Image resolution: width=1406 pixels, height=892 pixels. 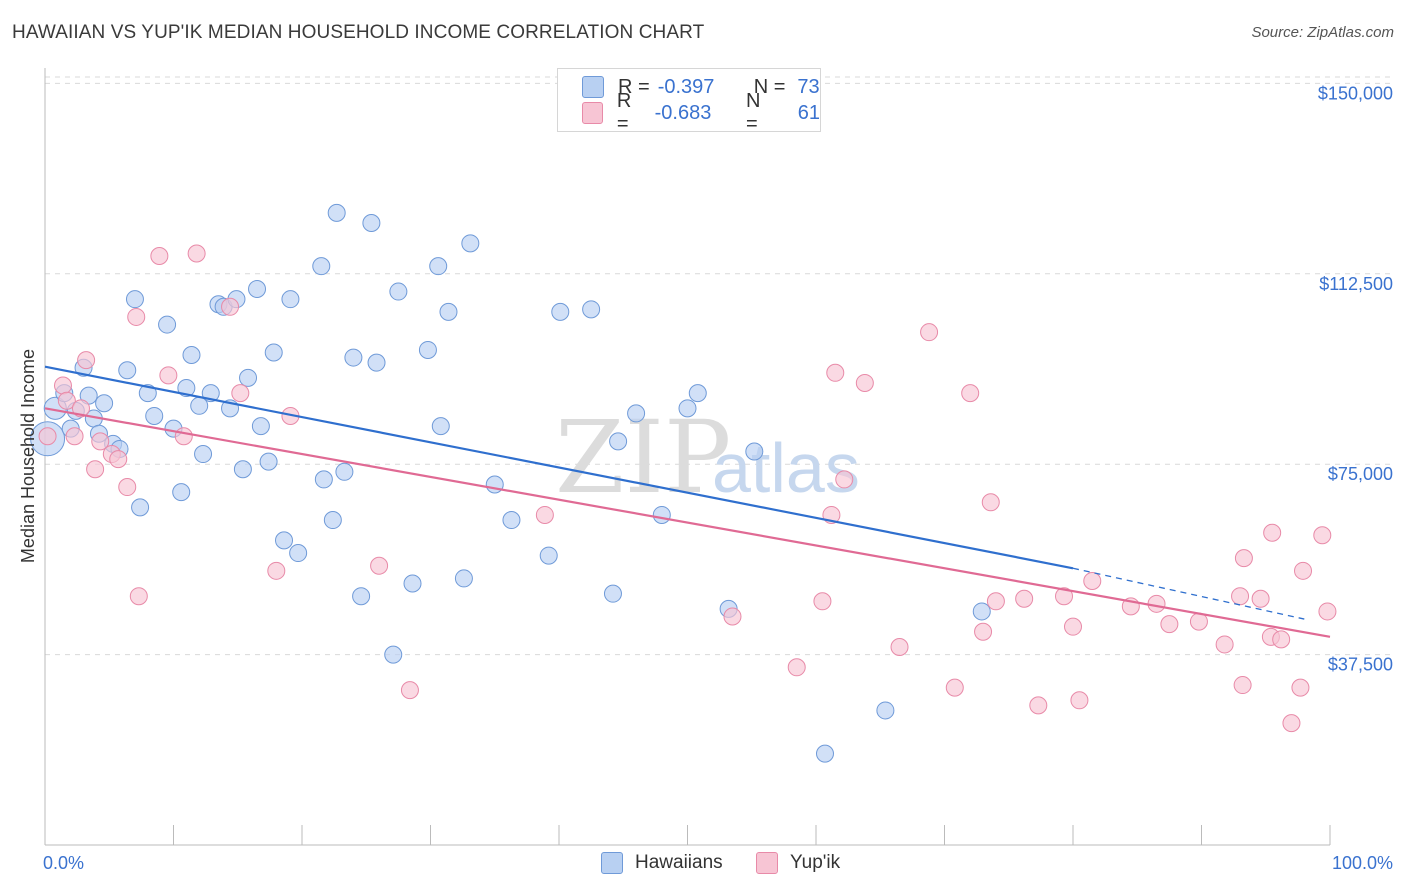 I want to click on yupik-swatch, so click(x=592, y=113).